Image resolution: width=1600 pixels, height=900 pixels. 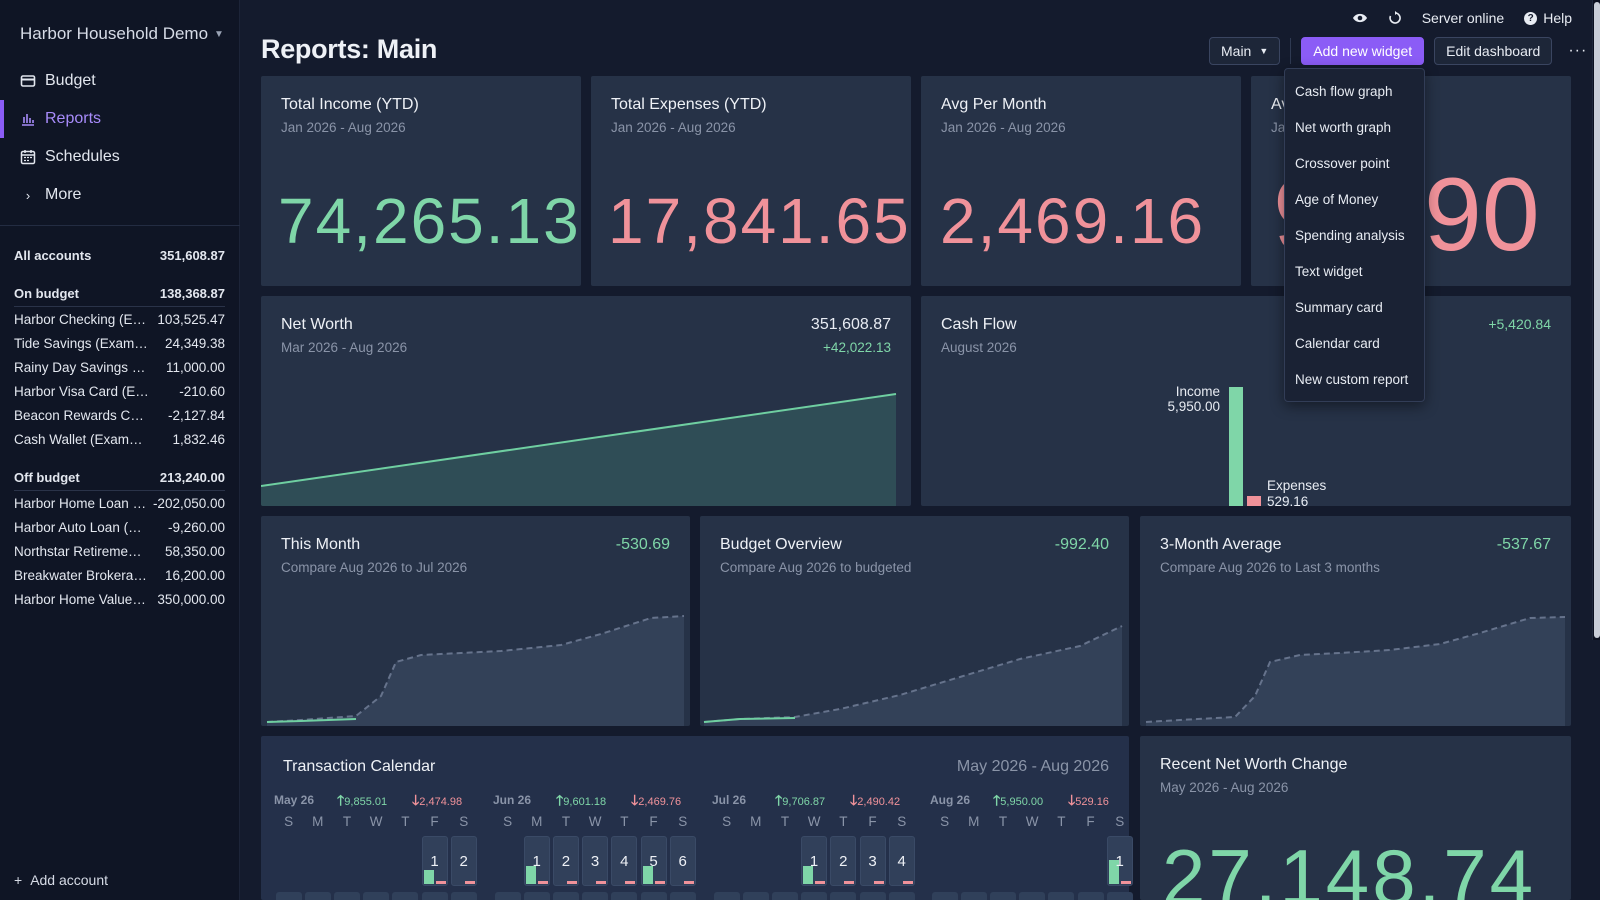 I want to click on account-row: Harbor Visa Card (Example) -210.60, so click(x=119, y=391).